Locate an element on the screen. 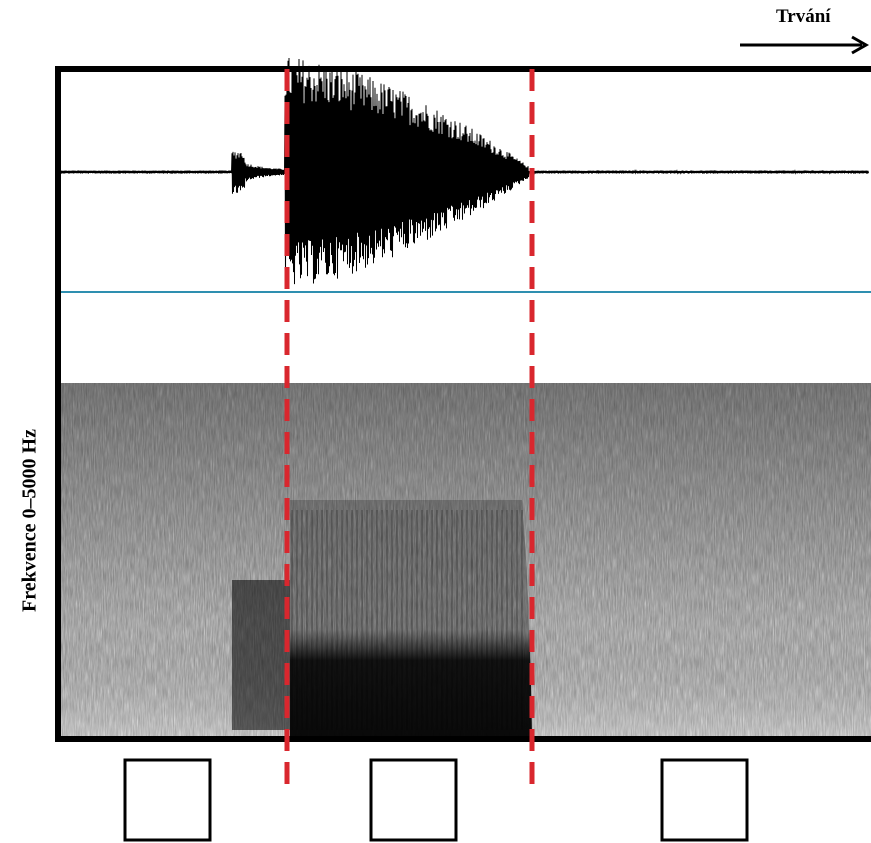  burst-dark-region is located at coordinates (261, 655).